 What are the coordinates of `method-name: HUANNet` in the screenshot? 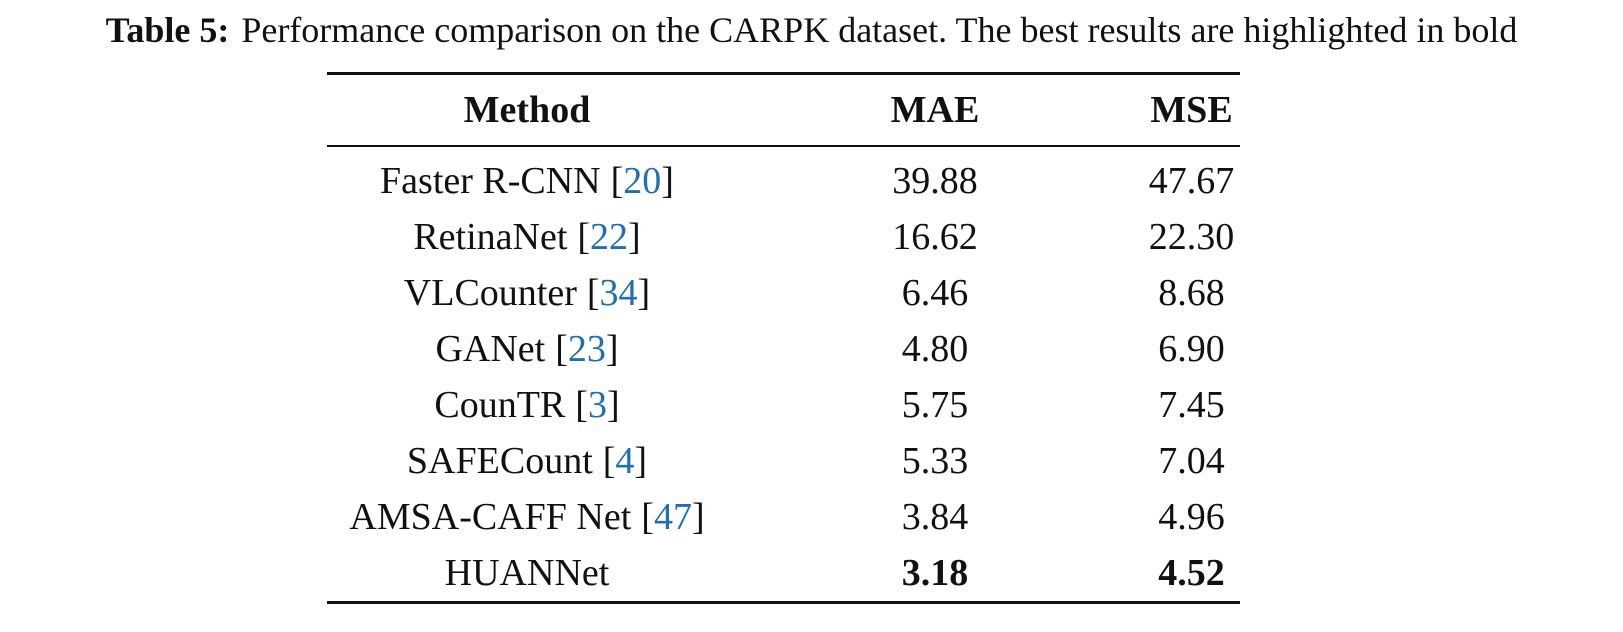 It's located at (527, 573).